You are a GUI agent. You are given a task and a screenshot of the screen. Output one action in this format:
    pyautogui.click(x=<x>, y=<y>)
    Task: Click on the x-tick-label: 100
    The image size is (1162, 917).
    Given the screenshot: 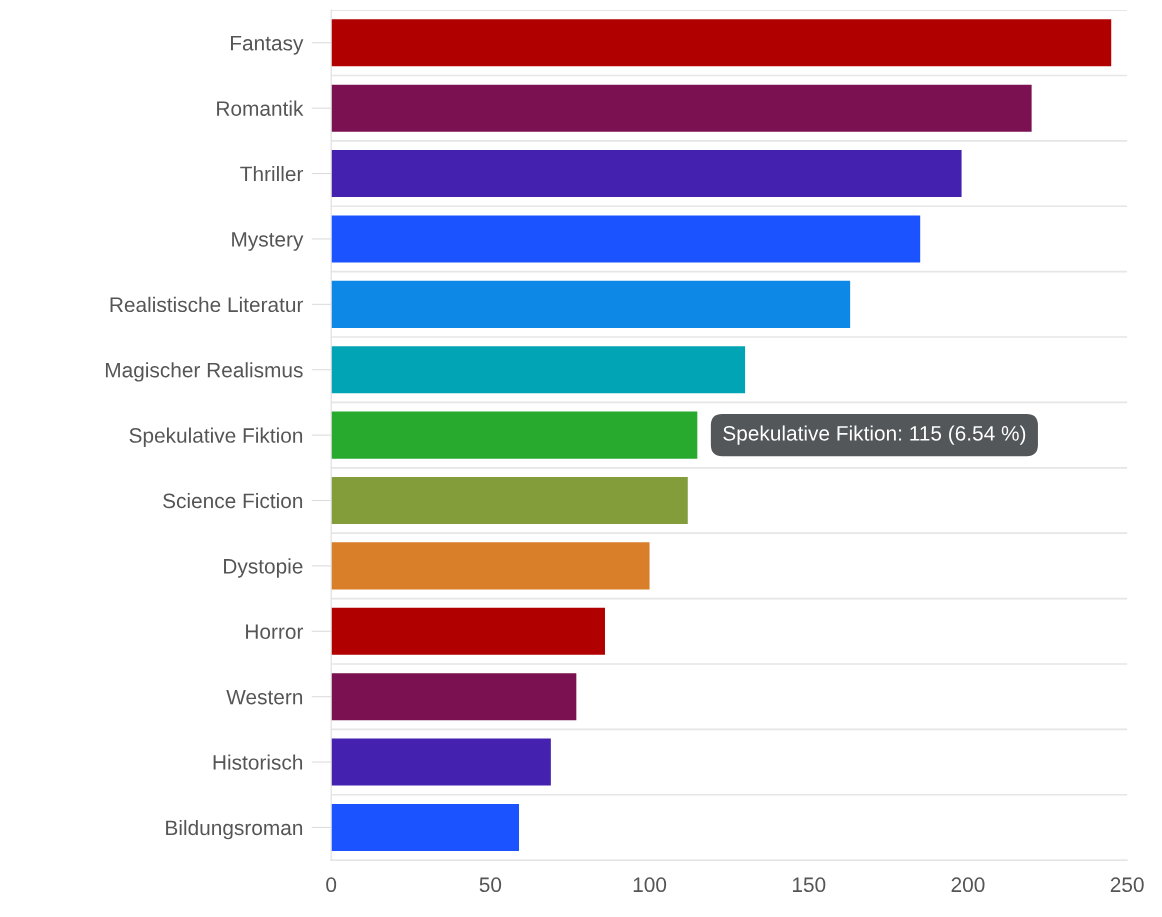 What is the action you would take?
    pyautogui.click(x=650, y=885)
    